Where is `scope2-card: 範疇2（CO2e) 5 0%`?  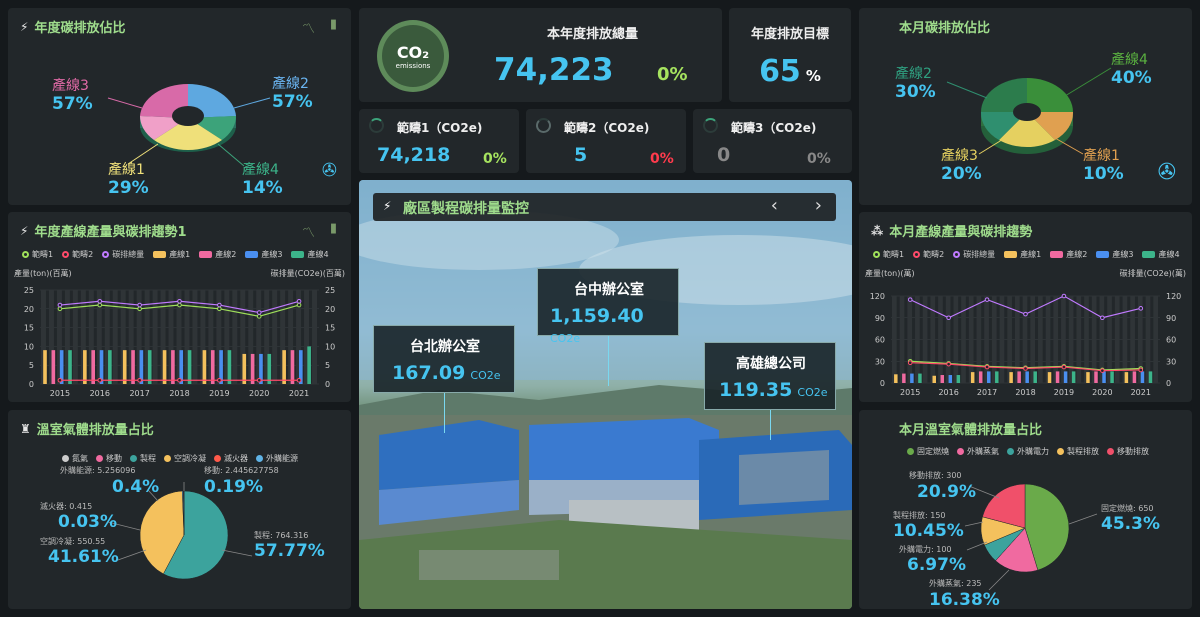 scope2-card: 範疇2（CO2e) 5 0% is located at coordinates (606, 141).